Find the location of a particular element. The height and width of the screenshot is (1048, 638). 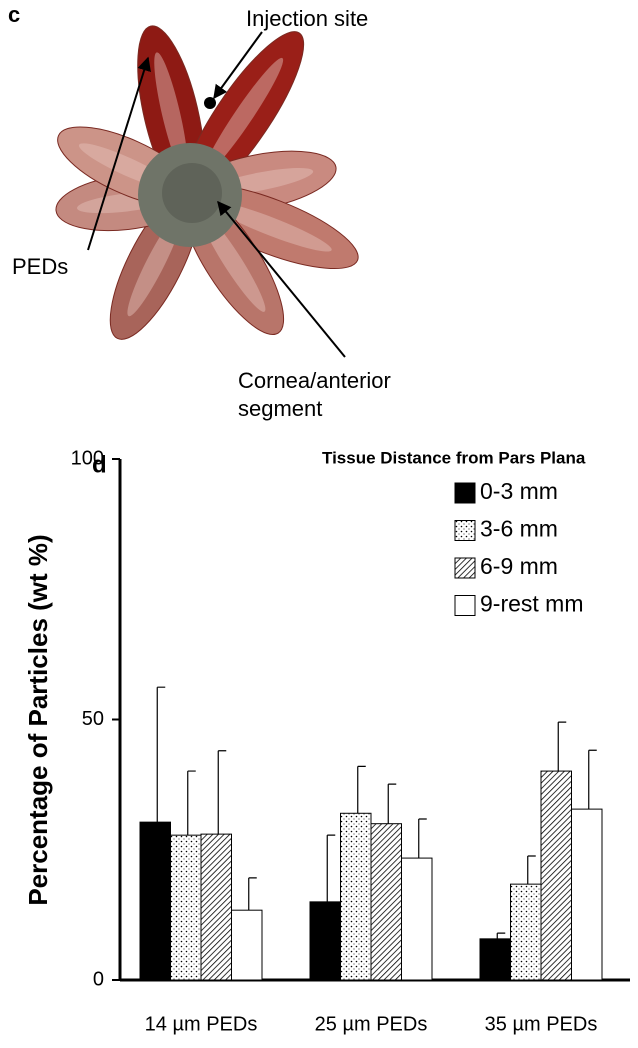

annotation: Injection site is located at coordinates (307, 18).